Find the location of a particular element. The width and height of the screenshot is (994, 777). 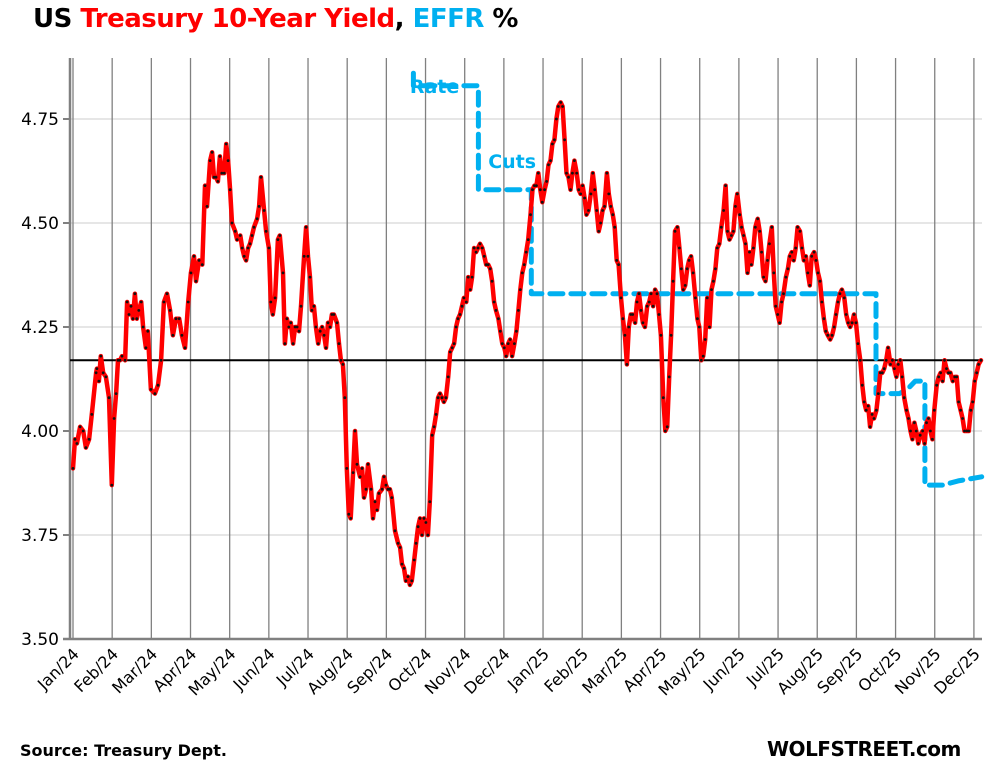

x-tick-label: Jun/25 is located at coordinates (724, 669).